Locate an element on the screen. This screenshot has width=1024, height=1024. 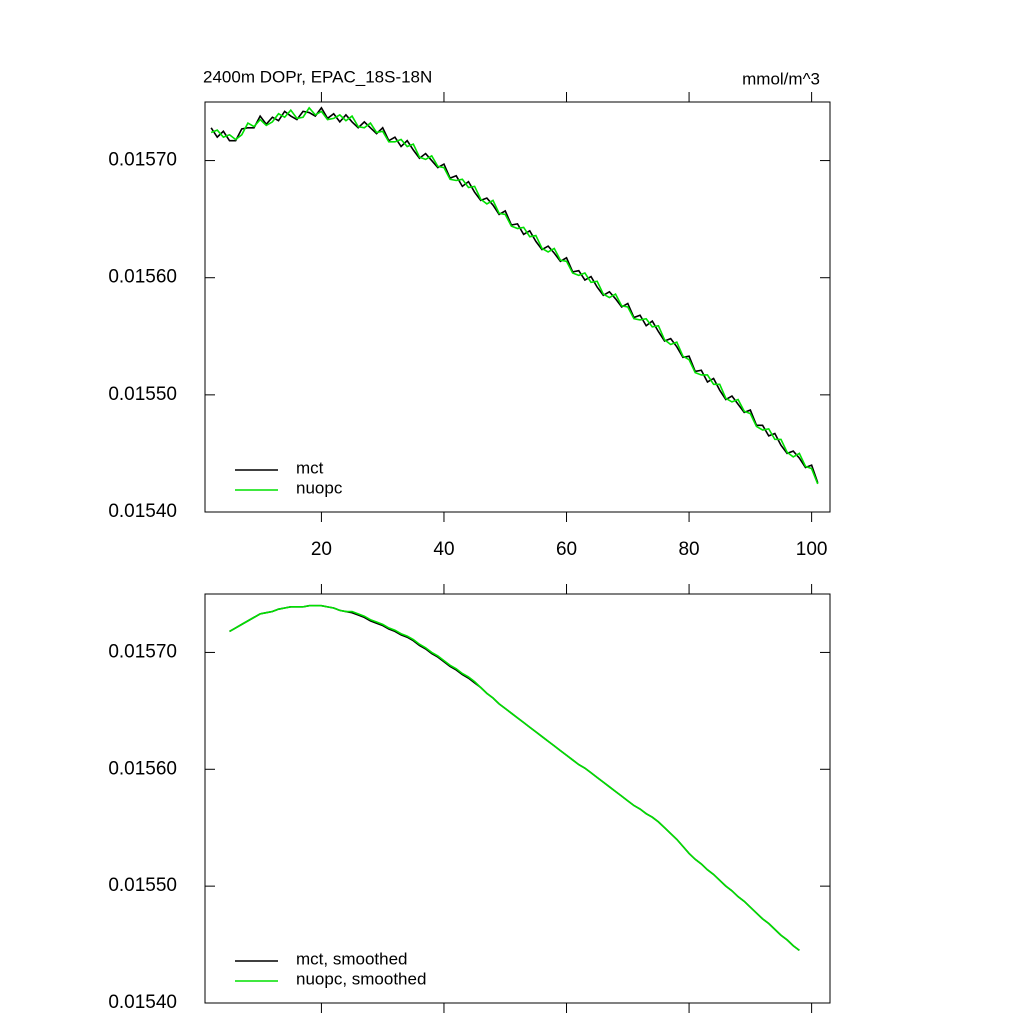
legend-label: nuopc is located at coordinates (319, 487).